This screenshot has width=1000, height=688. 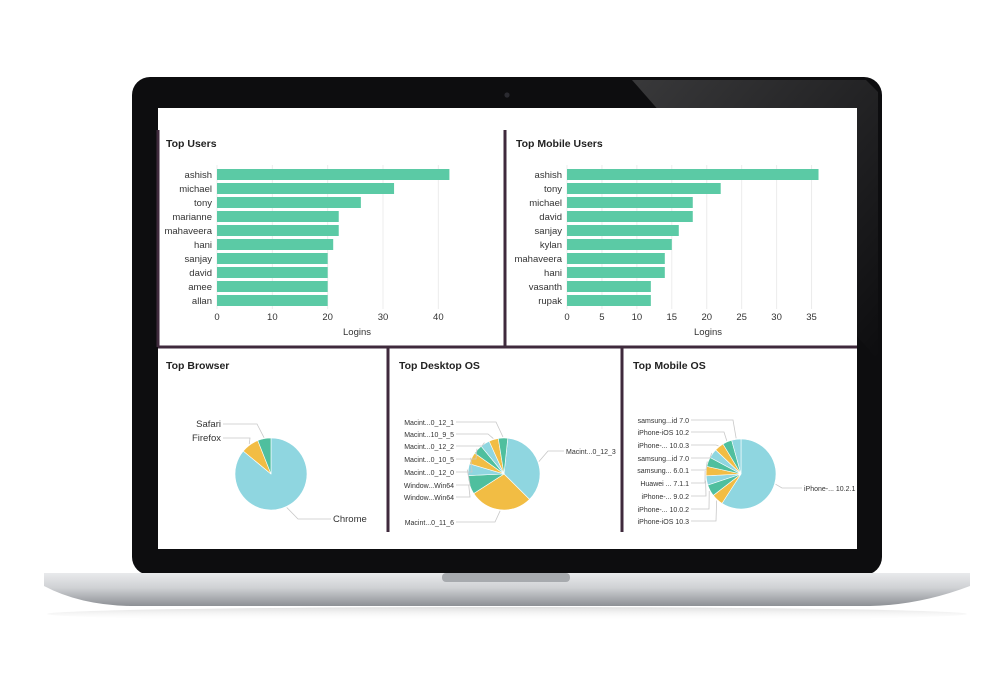 What do you see at coordinates (663, 510) in the screenshot?
I see `pie-slice-label: iPhone-... 10.0.2` at bounding box center [663, 510].